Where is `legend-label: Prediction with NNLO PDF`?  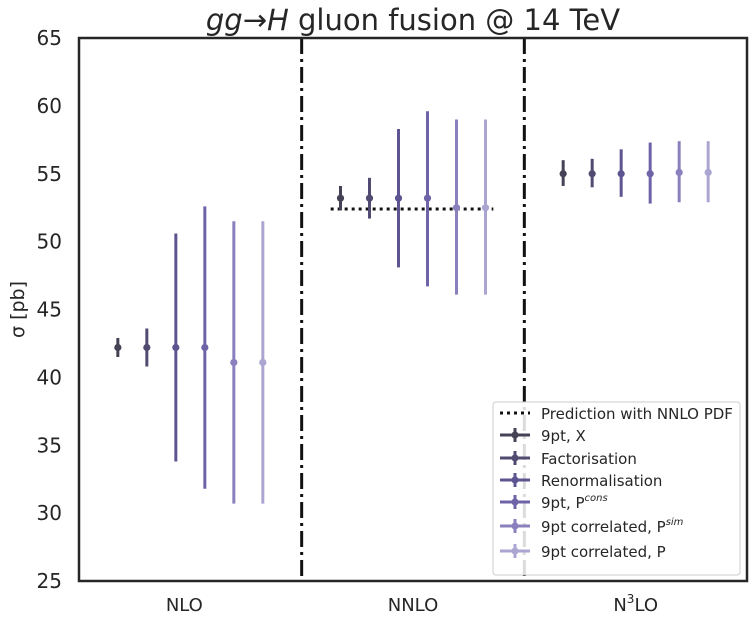 legend-label: Prediction with NNLO PDF is located at coordinates (637, 414).